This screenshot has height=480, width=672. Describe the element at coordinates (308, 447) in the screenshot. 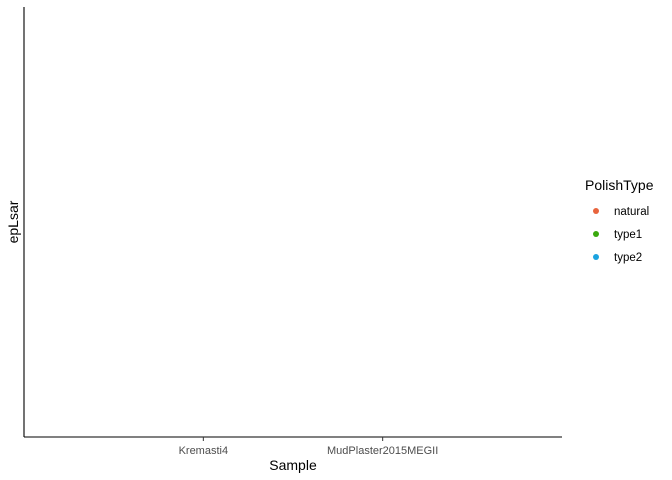

I see `x-ticks: Kremasti4 MudPlaster2015MEGII` at that location.